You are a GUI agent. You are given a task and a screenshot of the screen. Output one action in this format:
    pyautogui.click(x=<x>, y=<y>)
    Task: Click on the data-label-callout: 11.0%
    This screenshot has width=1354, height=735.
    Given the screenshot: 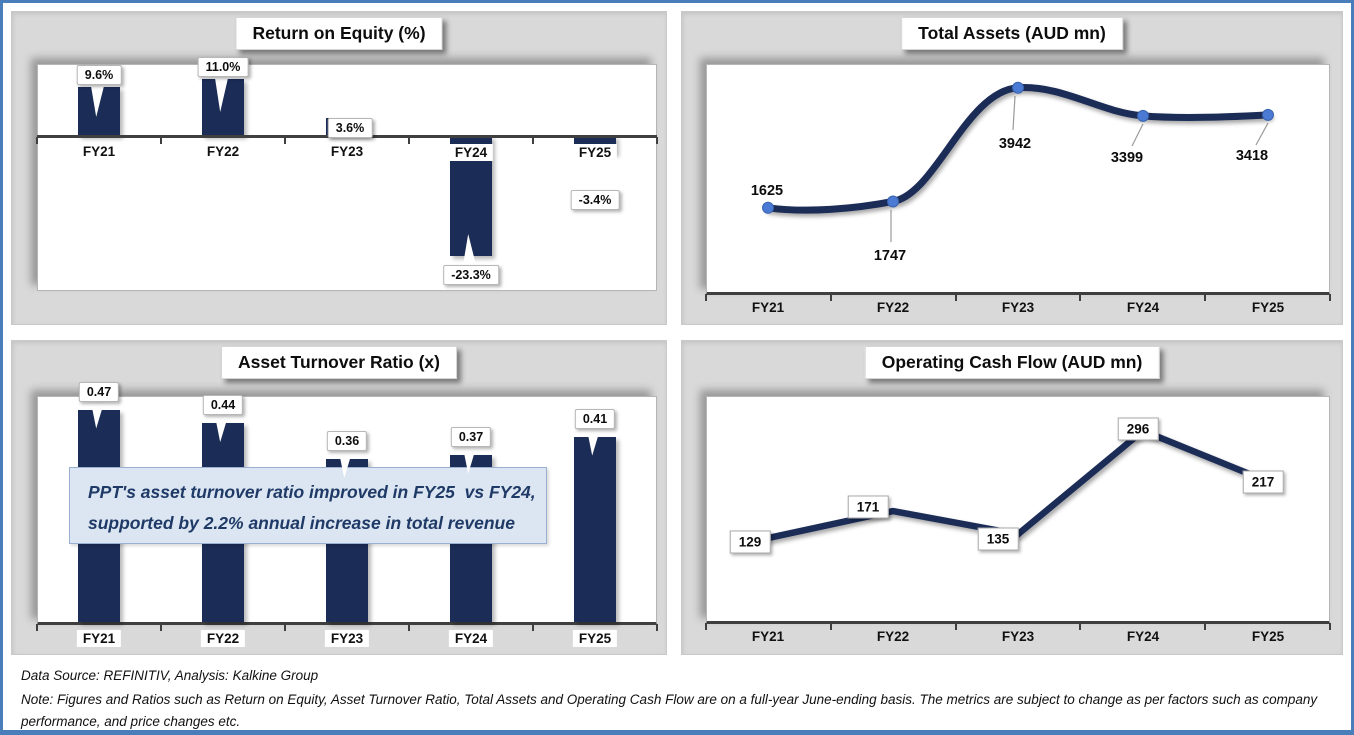 What is the action you would take?
    pyautogui.click(x=223, y=67)
    